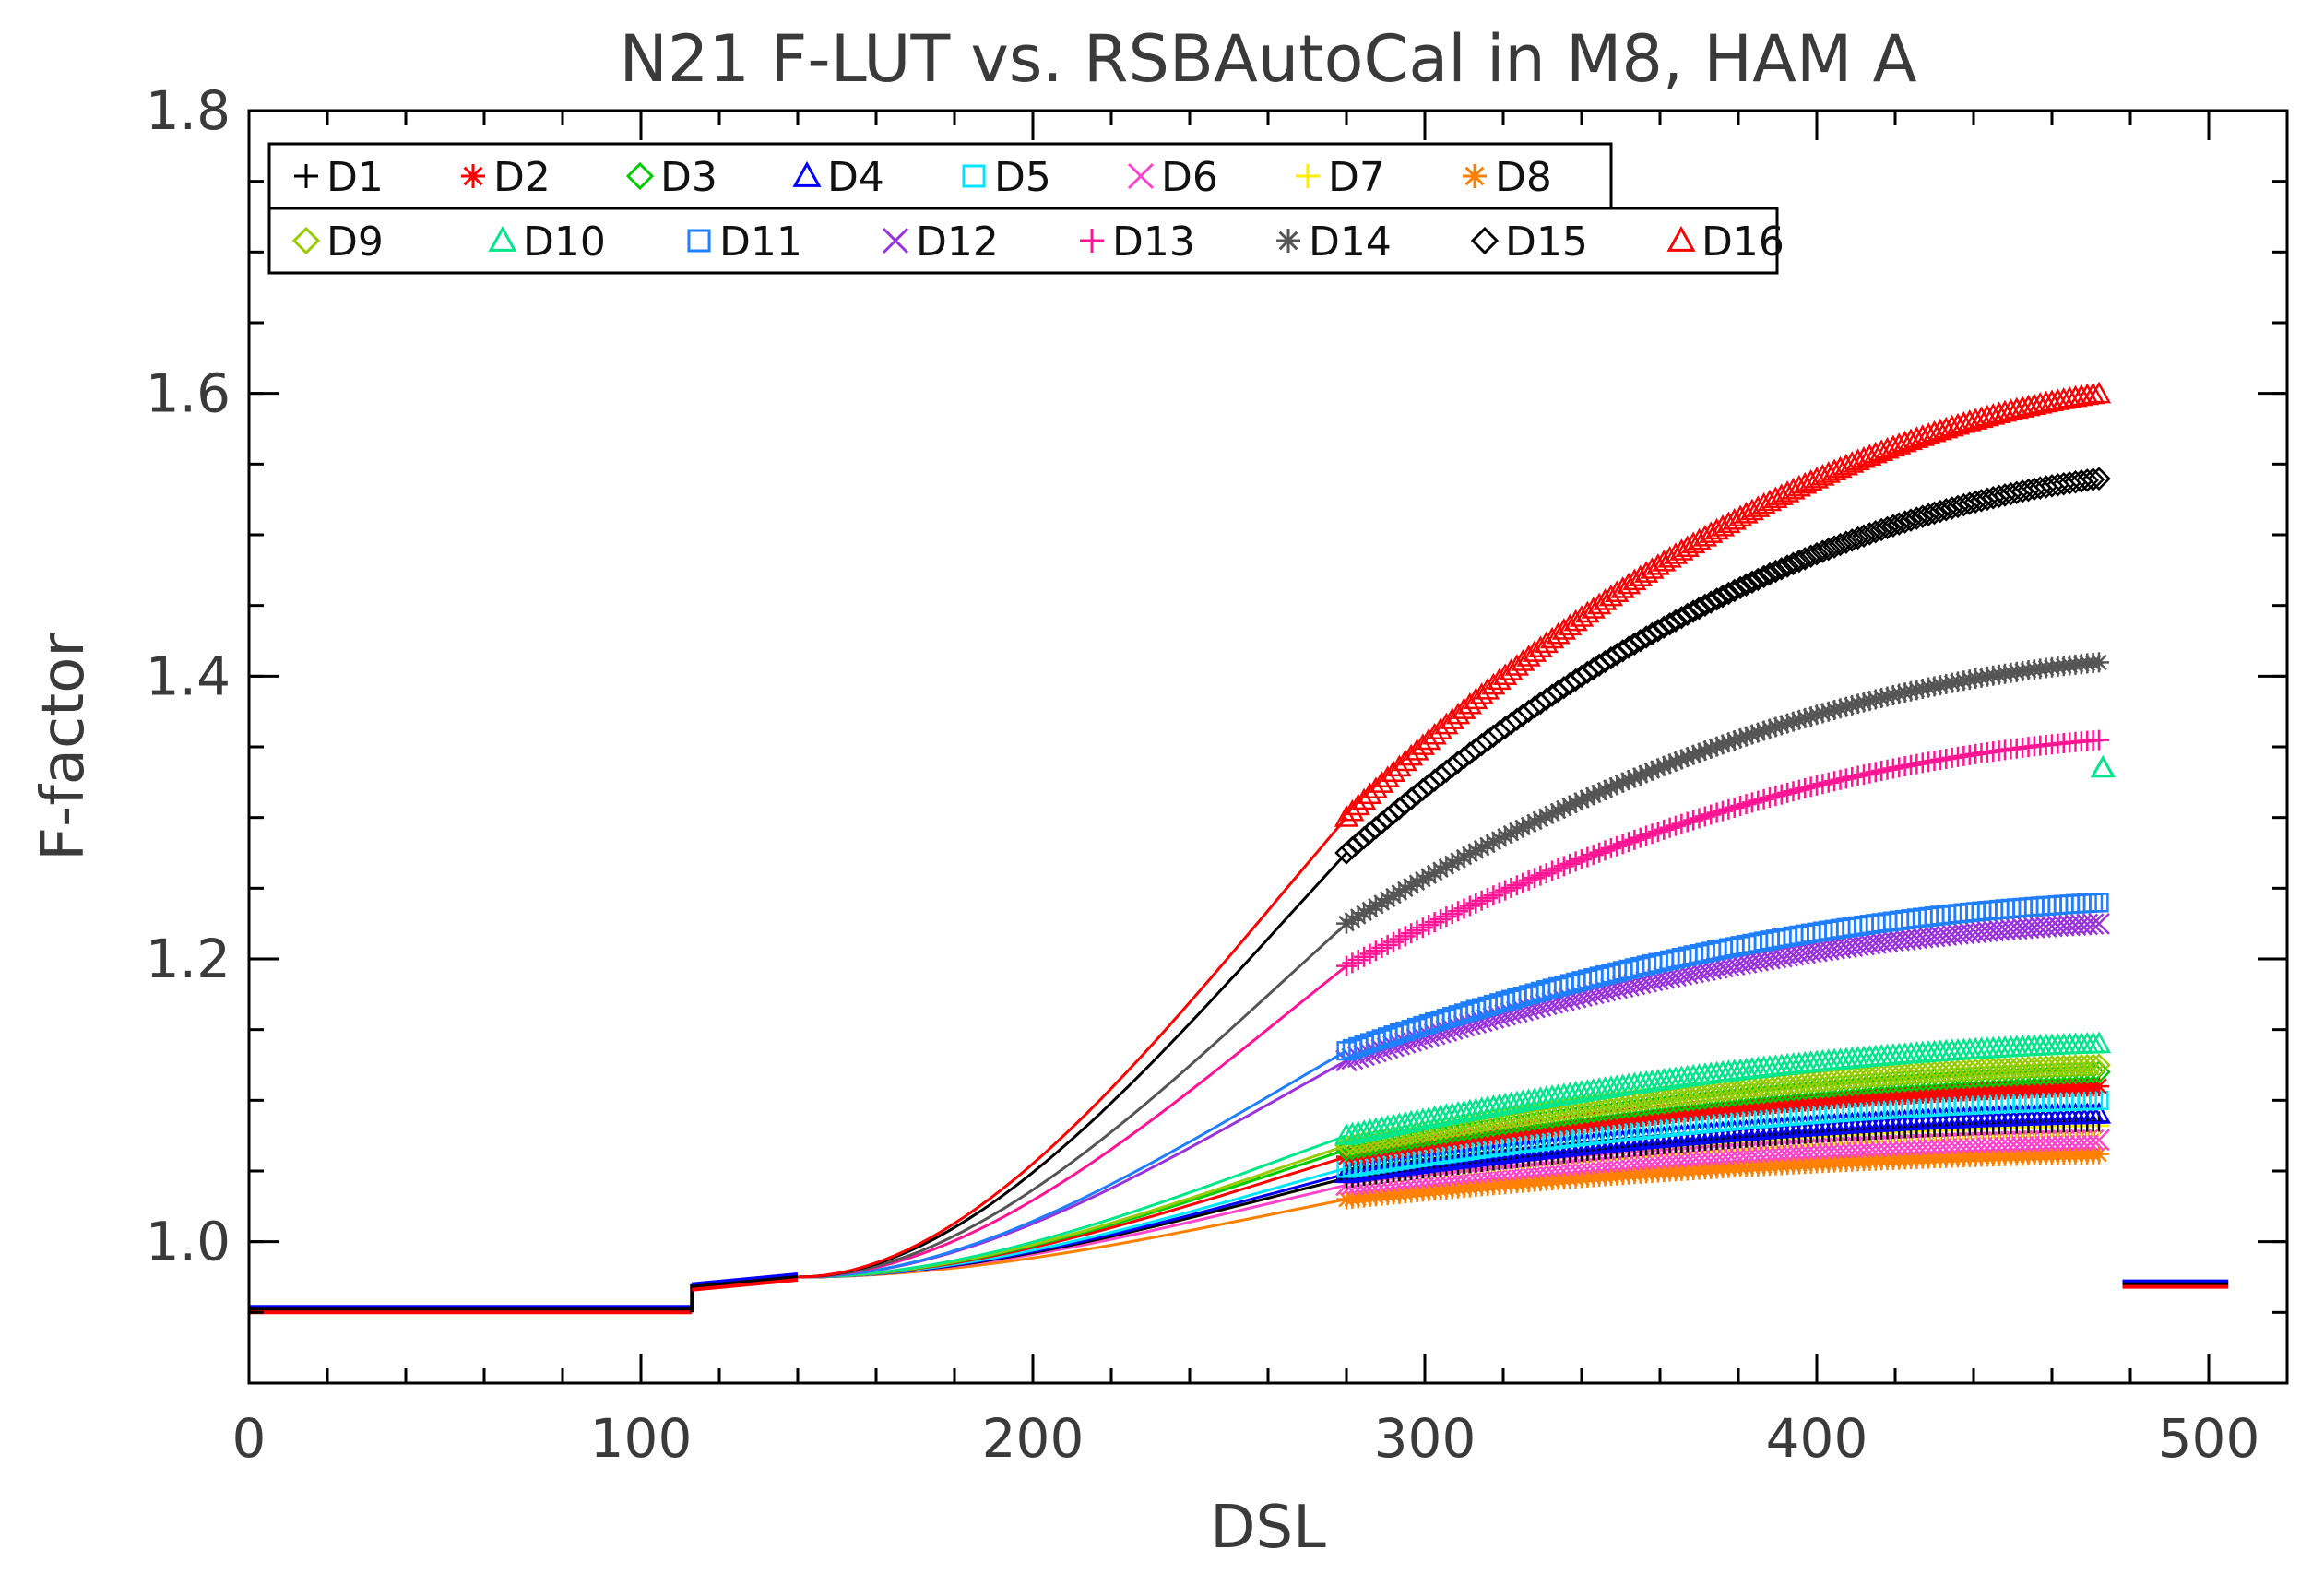 The height and width of the screenshot is (1573, 2324). Describe the element at coordinates (1453, 1086) in the screenshot. I see `series-d11` at that location.